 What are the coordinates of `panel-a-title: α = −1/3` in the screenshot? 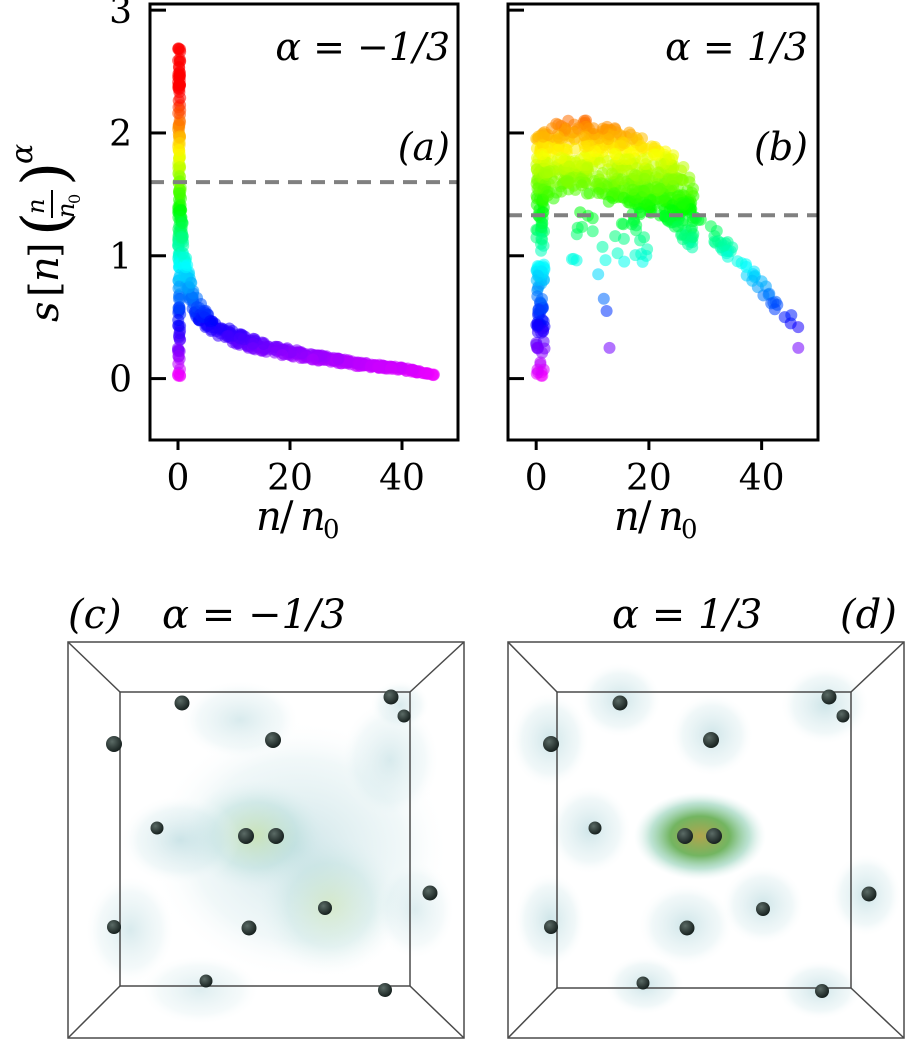 It's located at (362, 47).